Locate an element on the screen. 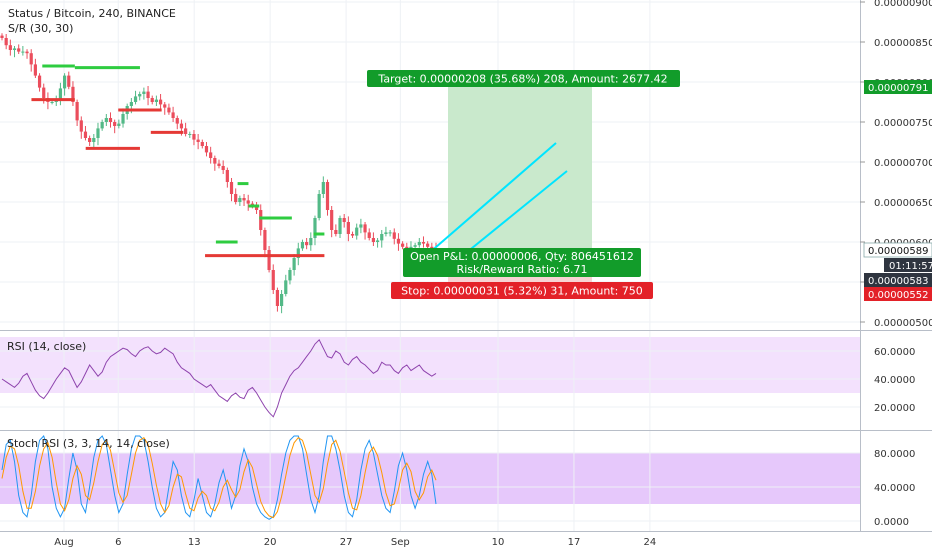 The width and height of the screenshot is (932, 554). price-tick-label: 0.00000750 is located at coordinates (903, 123).